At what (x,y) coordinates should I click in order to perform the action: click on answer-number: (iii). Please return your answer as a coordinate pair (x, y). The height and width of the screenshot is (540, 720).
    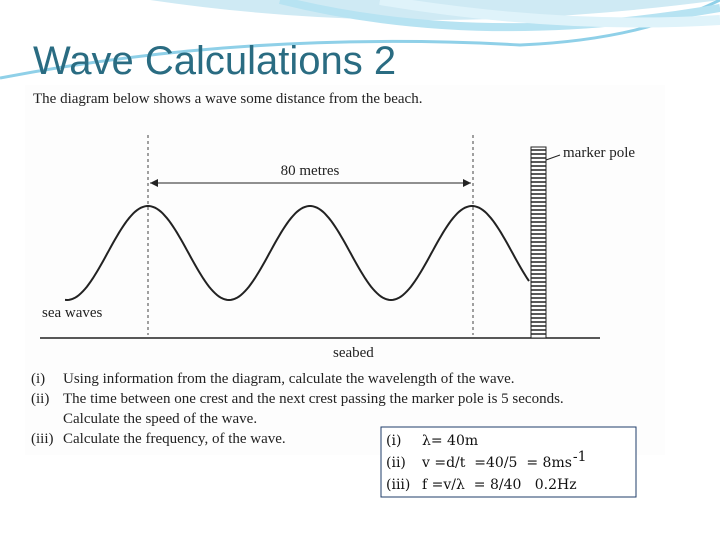
    Looking at the image, I should click on (398, 485).